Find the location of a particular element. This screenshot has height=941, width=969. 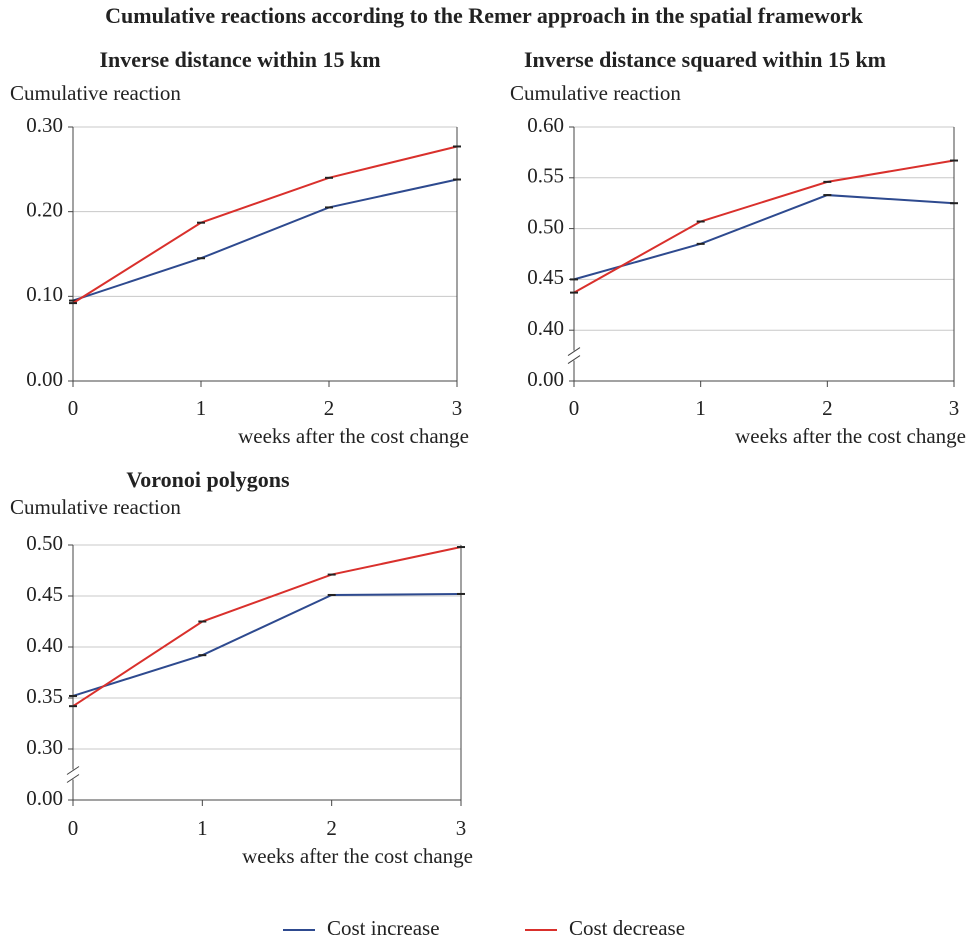

legend-label: Cost increase is located at coordinates (383, 928).